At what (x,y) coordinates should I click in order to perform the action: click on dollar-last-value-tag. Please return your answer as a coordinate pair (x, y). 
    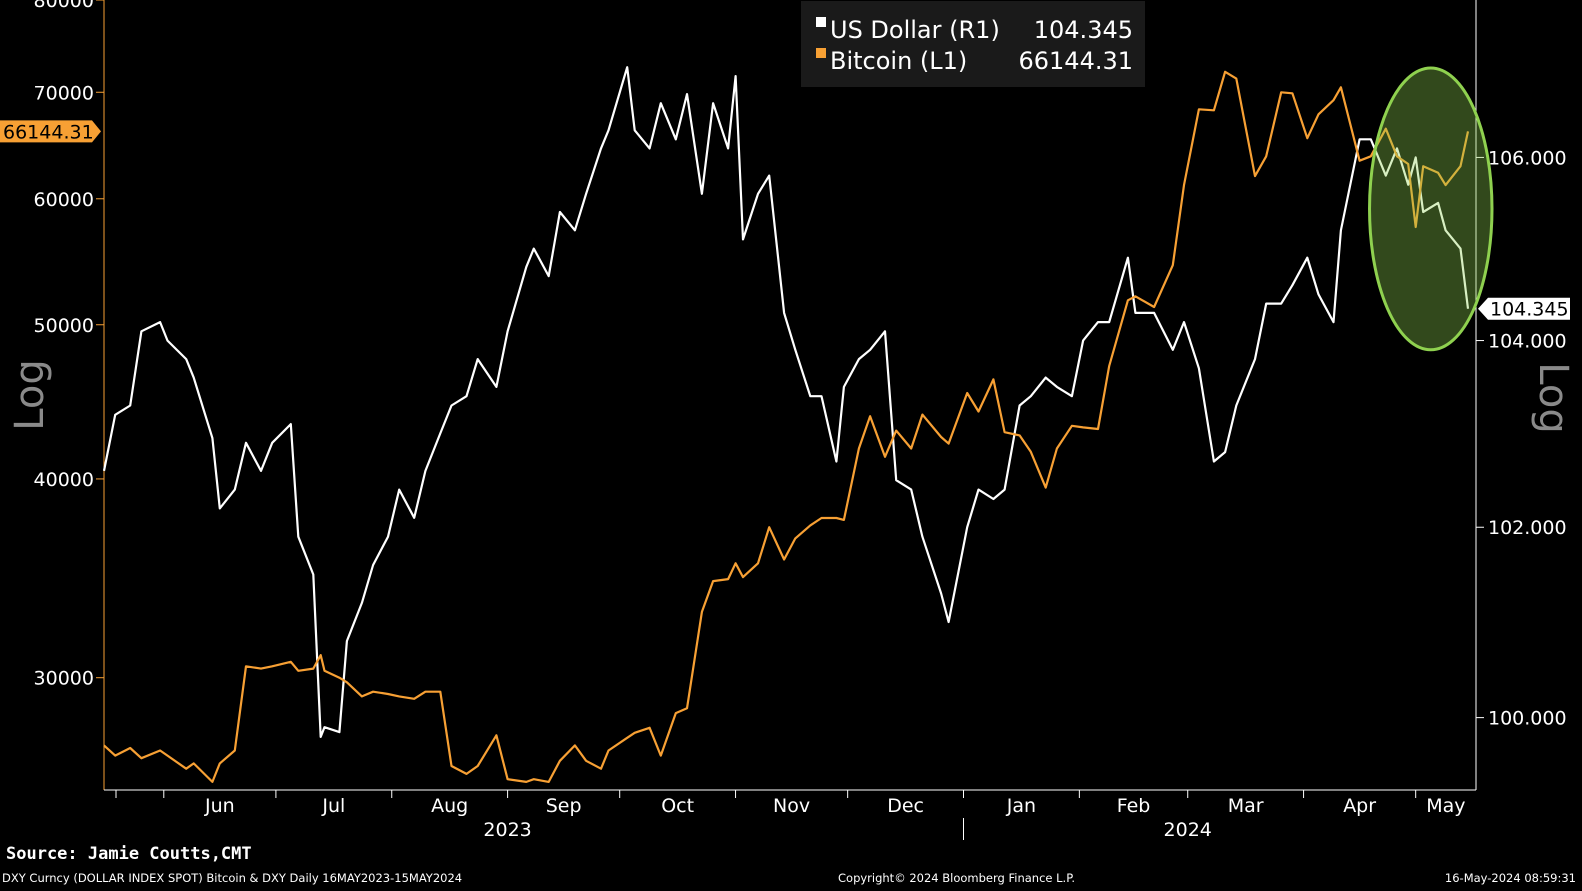
    Looking at the image, I should click on (1524, 308).